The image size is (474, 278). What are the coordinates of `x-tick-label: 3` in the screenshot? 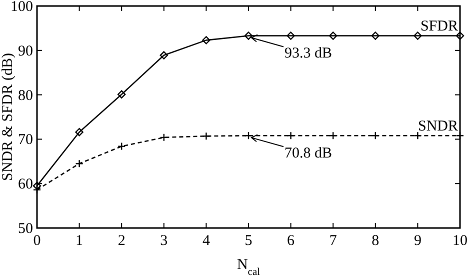 It's located at (164, 241).